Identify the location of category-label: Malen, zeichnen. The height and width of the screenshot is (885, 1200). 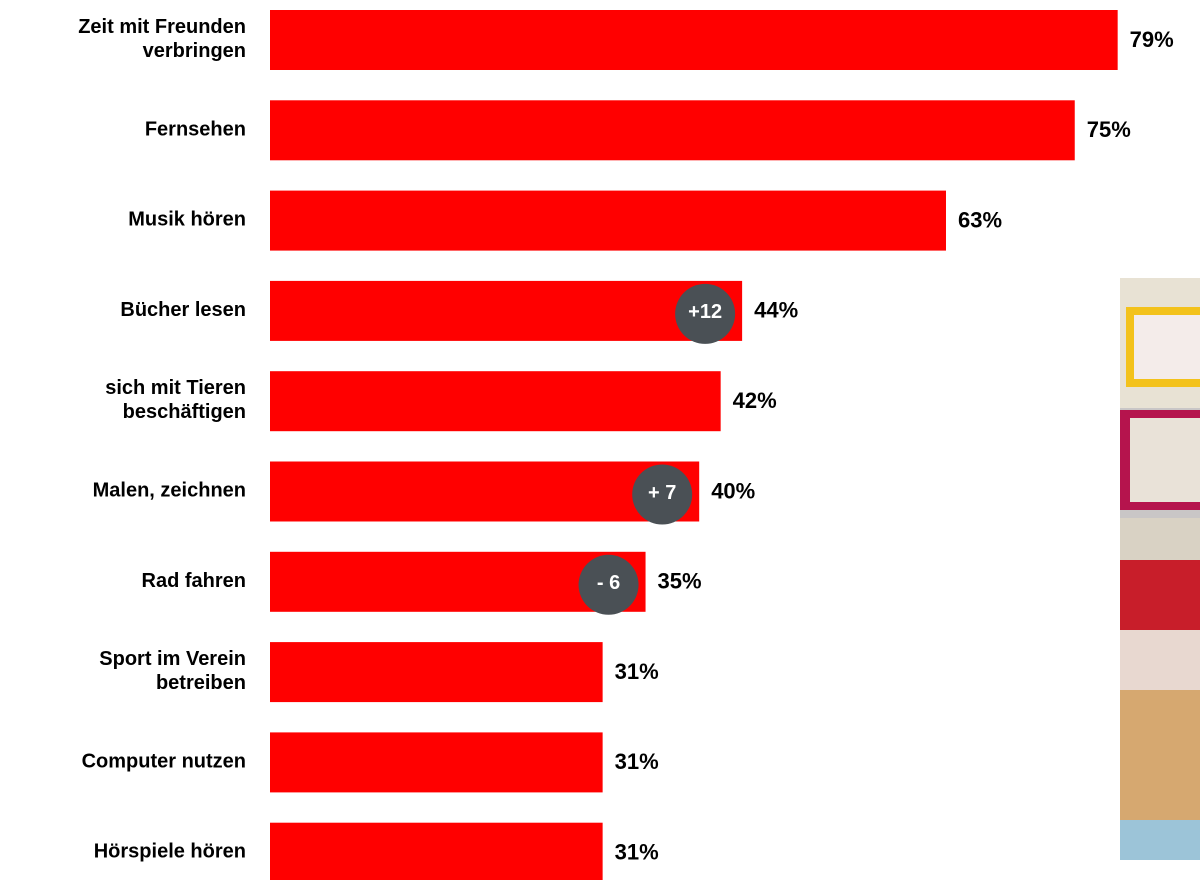
(169, 491).